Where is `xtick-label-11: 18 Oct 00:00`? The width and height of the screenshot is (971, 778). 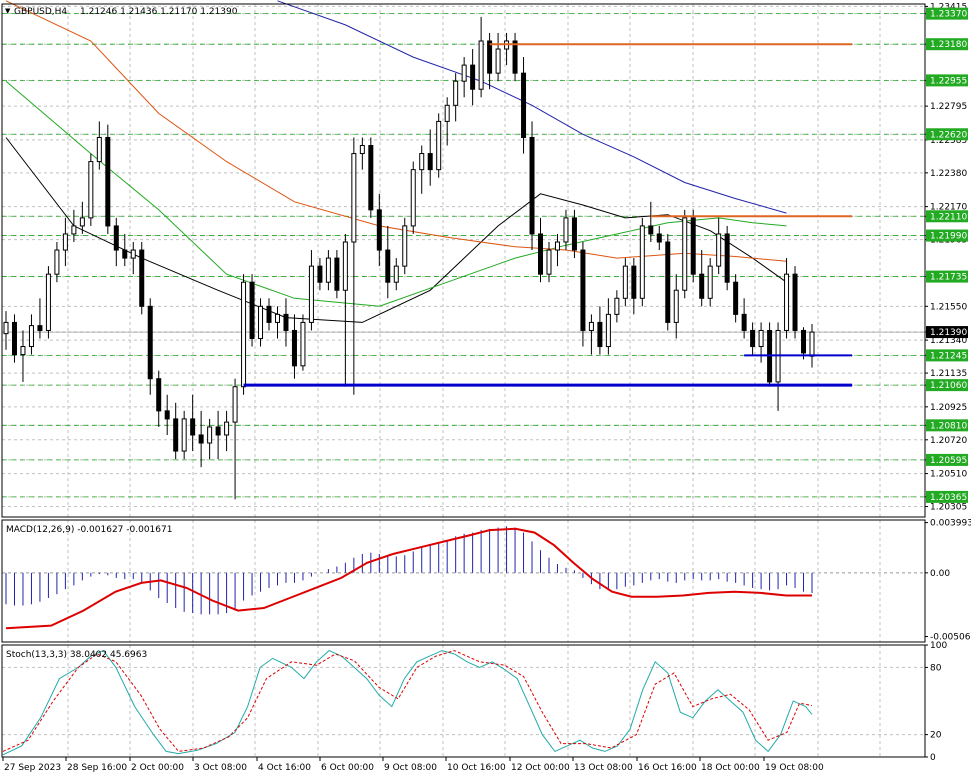 xtick-label-11: 18 Oct 00:00 is located at coordinates (730, 768).